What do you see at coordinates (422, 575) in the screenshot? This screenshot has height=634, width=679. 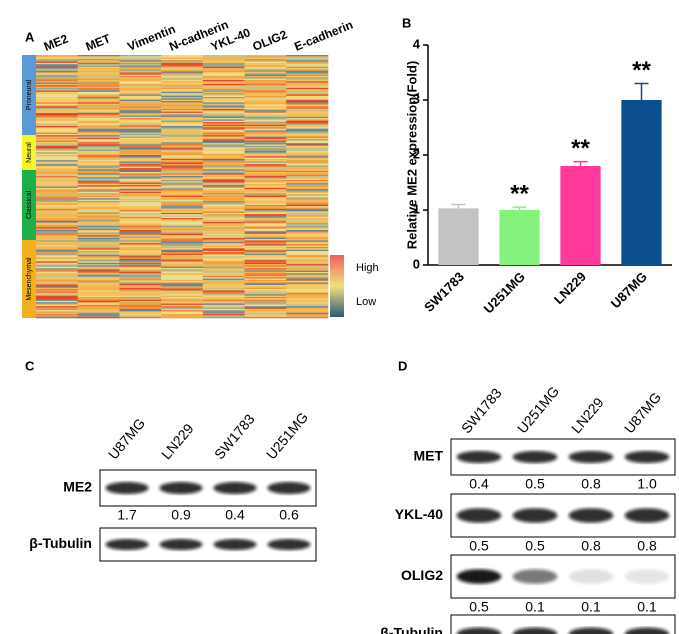 I see `row-label: OLIG2` at bounding box center [422, 575].